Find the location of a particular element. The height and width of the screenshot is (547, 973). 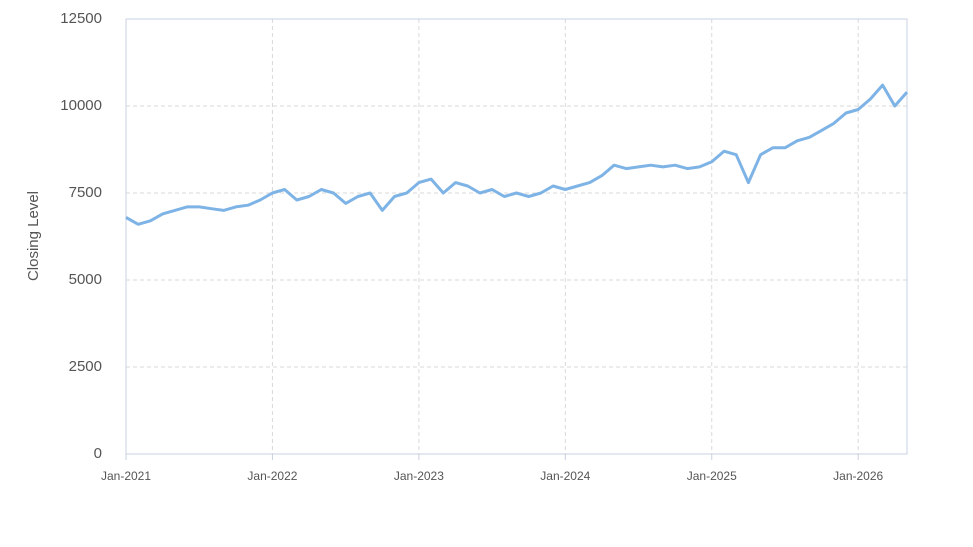

x-tick-label: Jan-2023 is located at coordinates (419, 476).